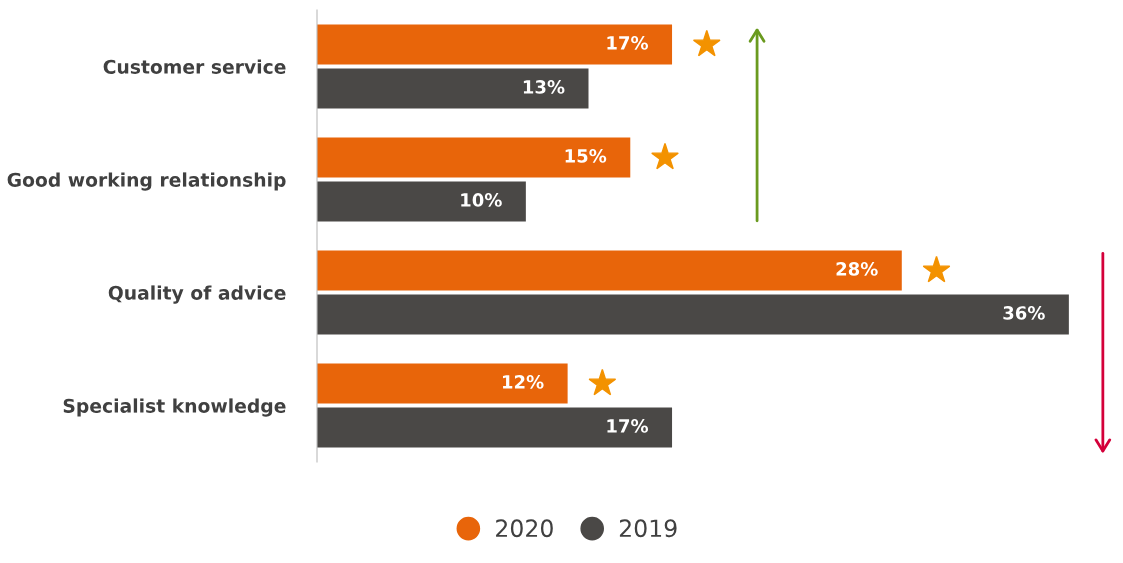  I want to click on data-label: 15%, so click(586, 156).